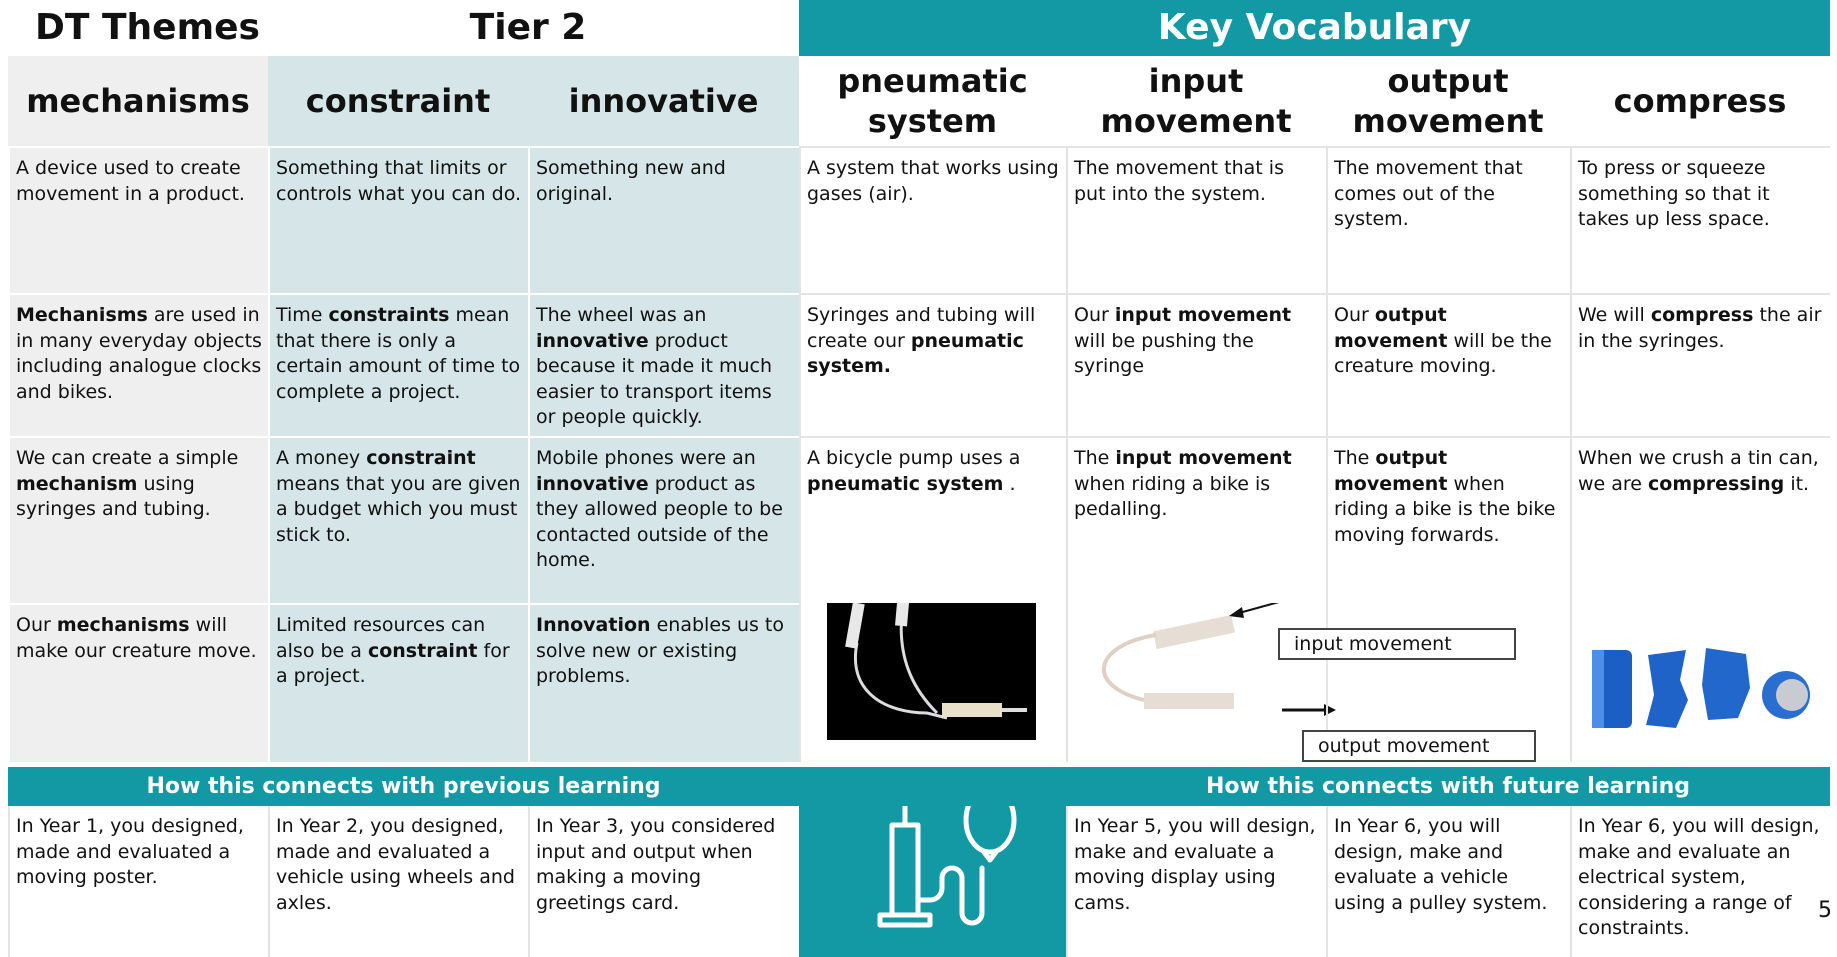 The width and height of the screenshot is (1837, 957). What do you see at coordinates (914, 458) in the screenshot?
I see `text-run: A bicycle pump uses a` at bounding box center [914, 458].